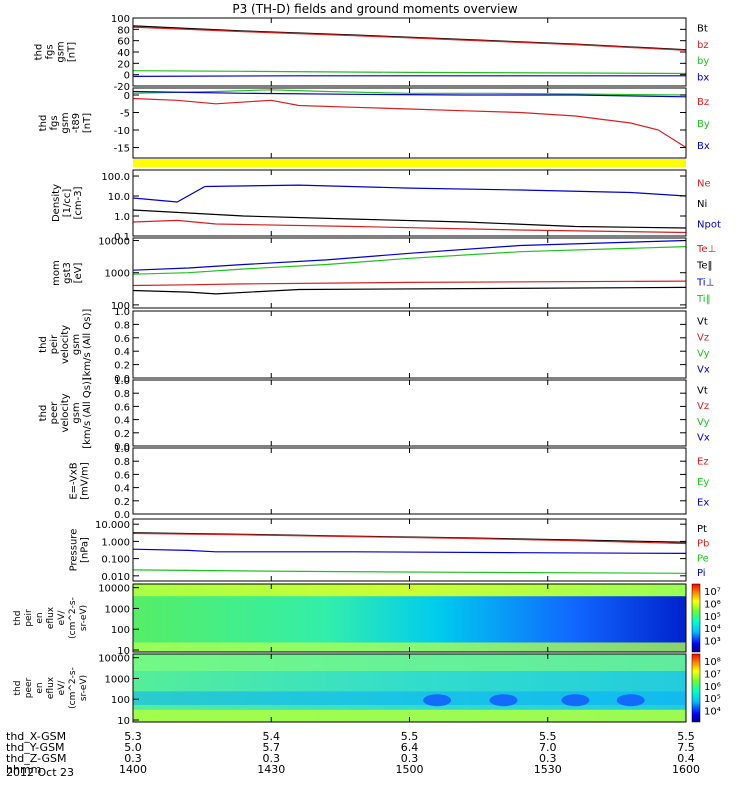  Describe the element at coordinates (703, 558) in the screenshot. I see `pressure-legend-Pe: Pe` at that location.